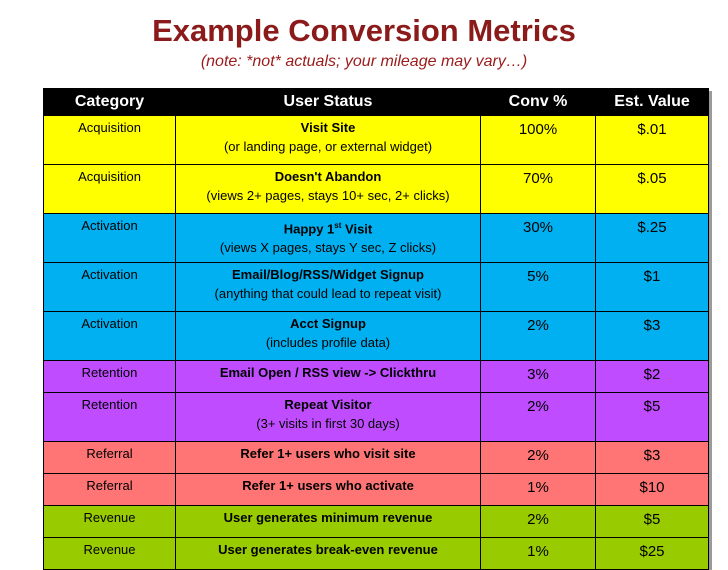 Image resolution: width=728 pixels, height=570 pixels. Describe the element at coordinates (538, 140) in the screenshot. I see `cell-conv-percent: 100%` at that location.